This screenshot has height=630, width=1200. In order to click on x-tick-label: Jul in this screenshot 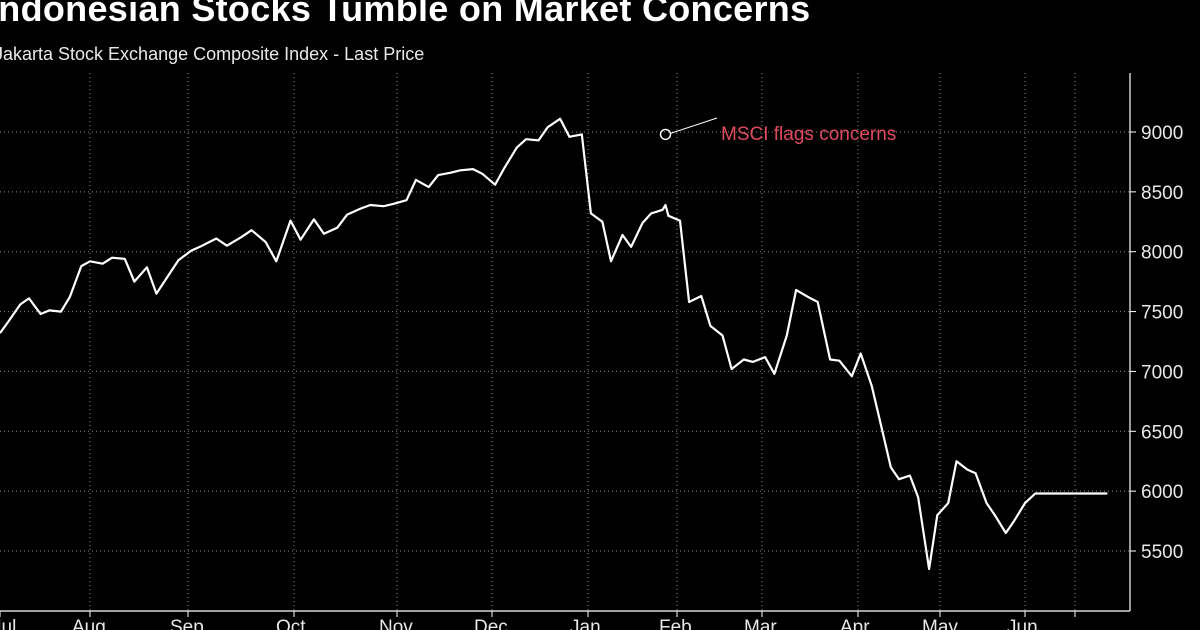, I will do `click(8, 623)`.